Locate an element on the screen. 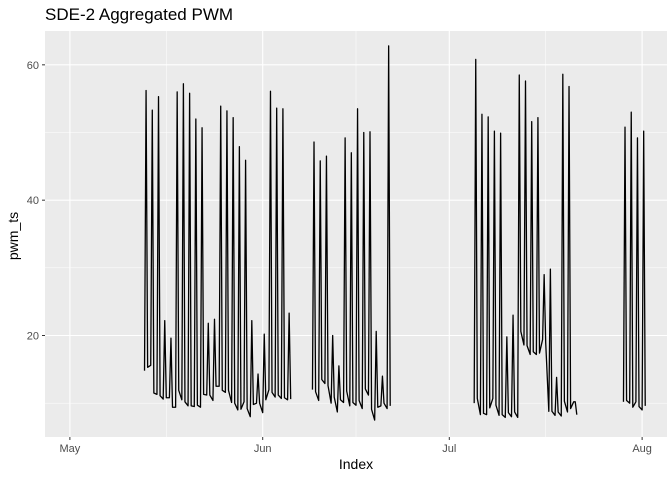 The height and width of the screenshot is (480, 672). x-tick-label: Jul is located at coordinates (449, 449).